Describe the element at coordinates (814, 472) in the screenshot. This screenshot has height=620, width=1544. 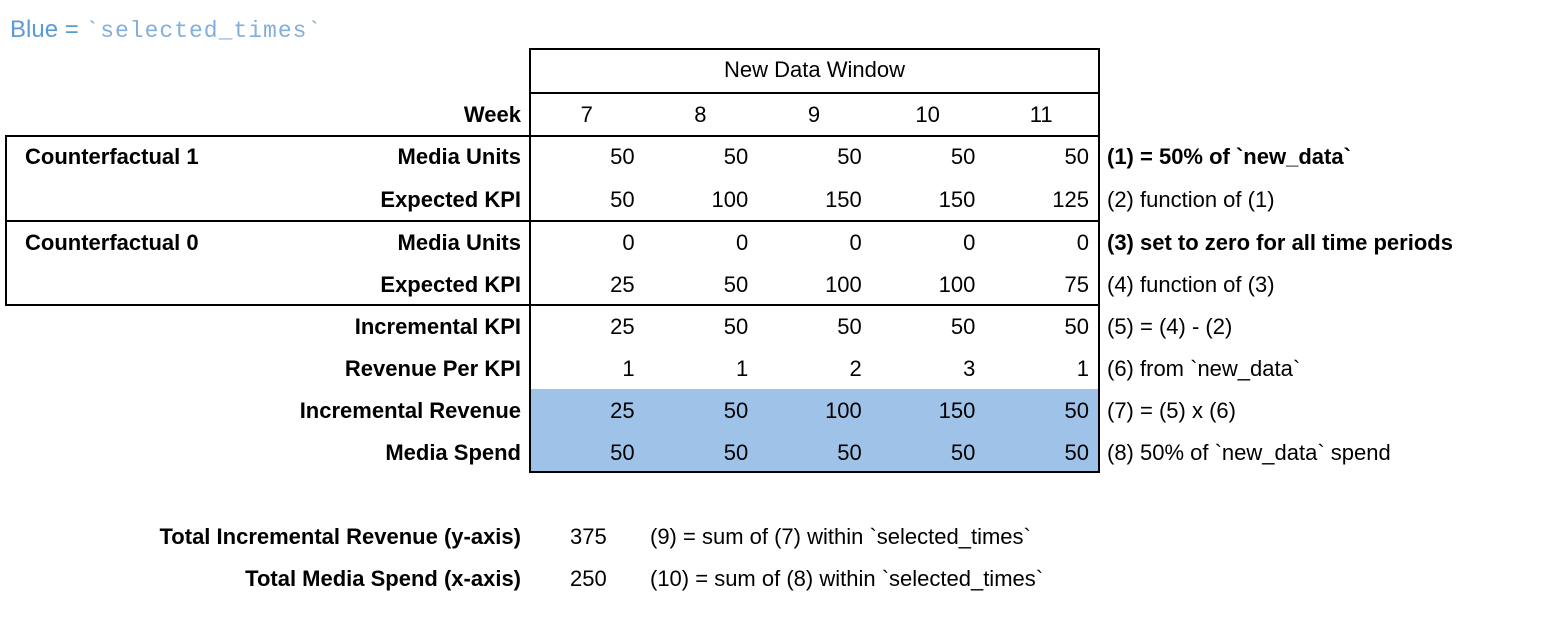
I see `border-table-bottom` at that location.